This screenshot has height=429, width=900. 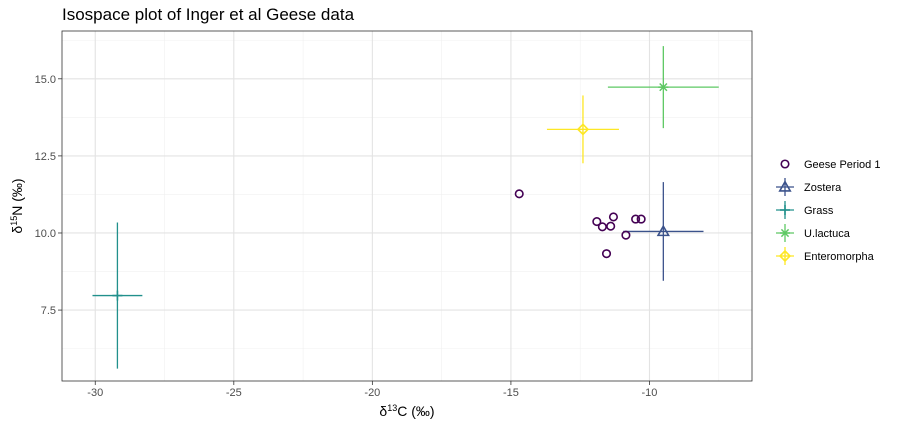 I want to click on source-enteromorpha, so click(x=583, y=129).